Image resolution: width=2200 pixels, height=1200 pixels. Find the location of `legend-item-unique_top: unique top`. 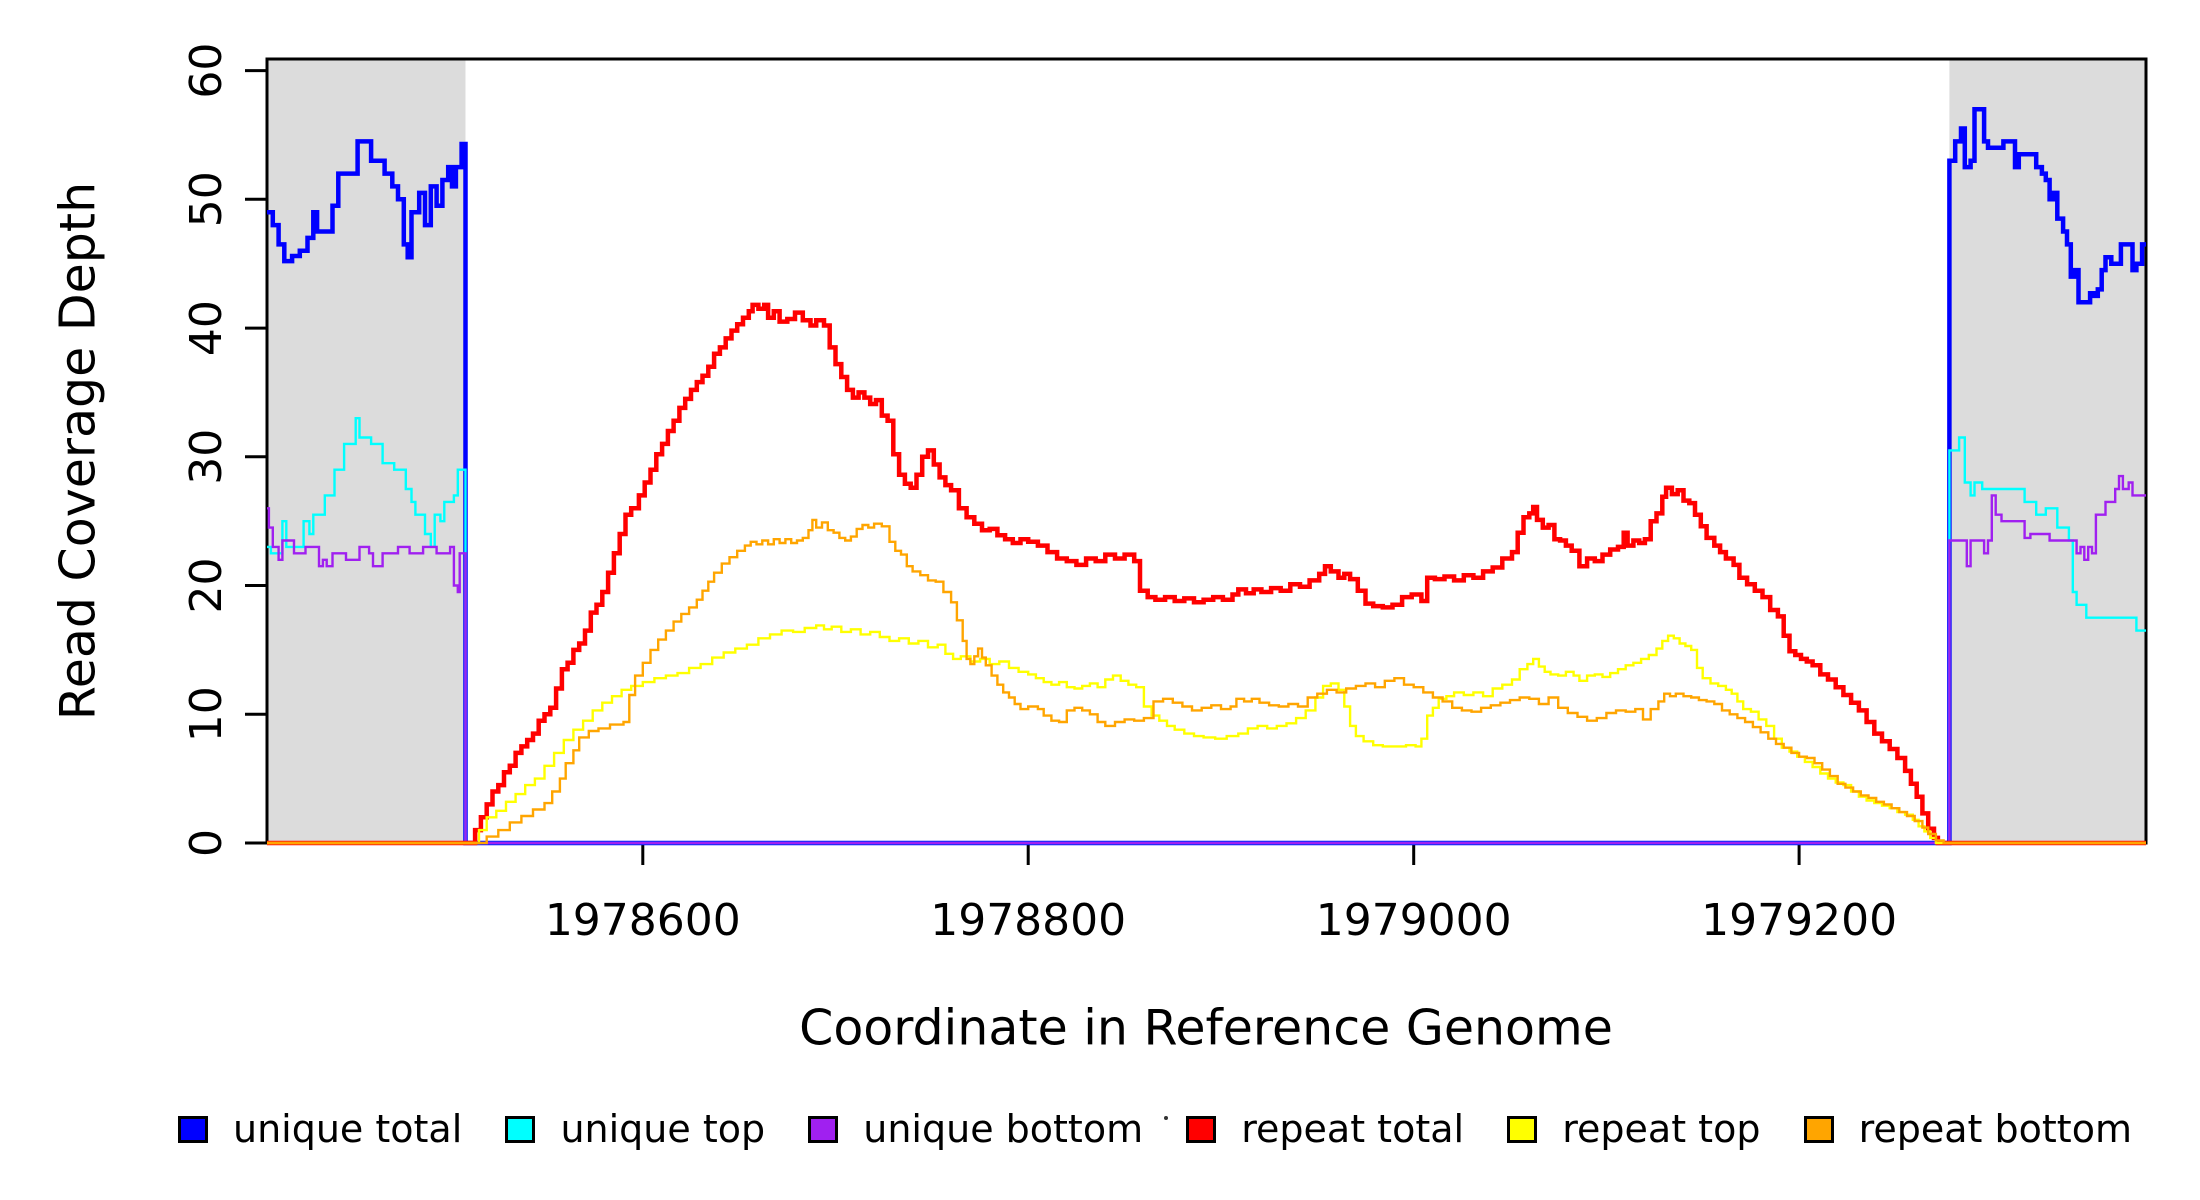

legend-item-unique_top: unique top is located at coordinates (635, 1129).